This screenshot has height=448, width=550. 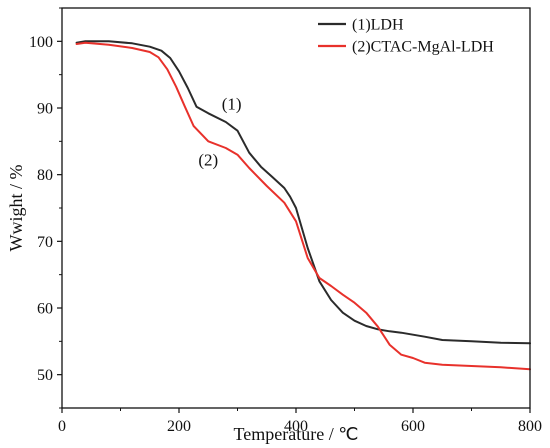 I want to click on y-tick-label: 70, so click(x=45, y=242).